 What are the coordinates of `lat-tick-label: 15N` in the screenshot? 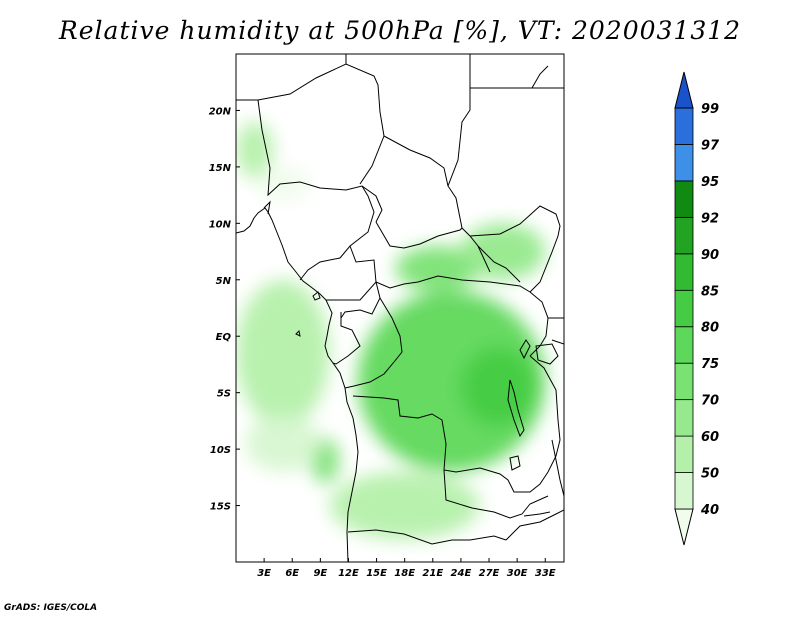 It's located at (220, 168).